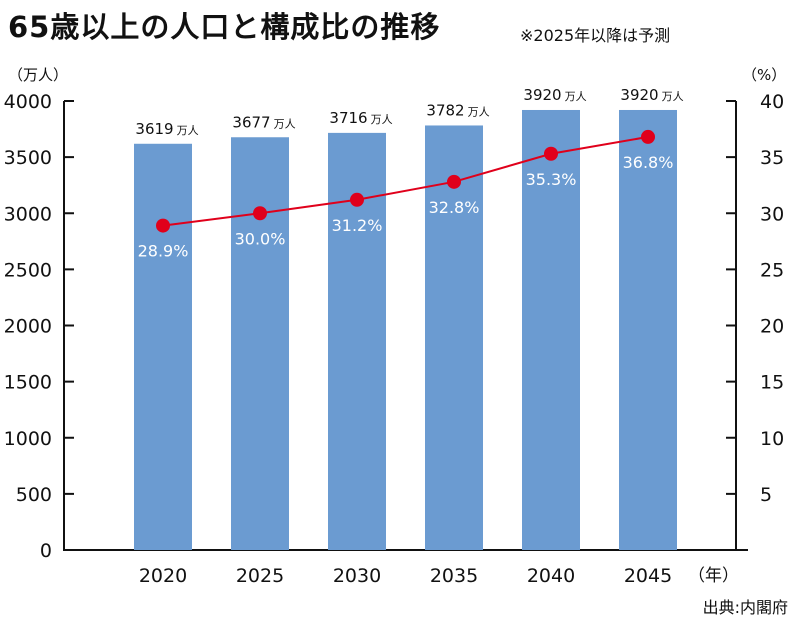  What do you see at coordinates (445, 110) in the screenshot?
I see `bar-value-number: 3782` at bounding box center [445, 110].